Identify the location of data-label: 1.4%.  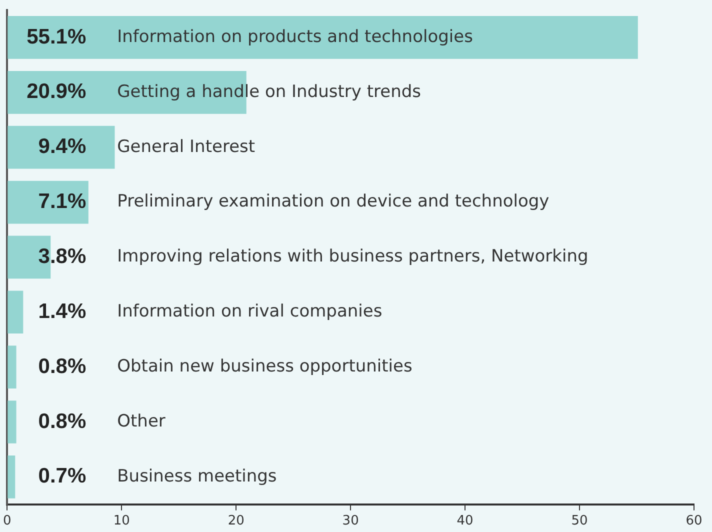
(62, 311).